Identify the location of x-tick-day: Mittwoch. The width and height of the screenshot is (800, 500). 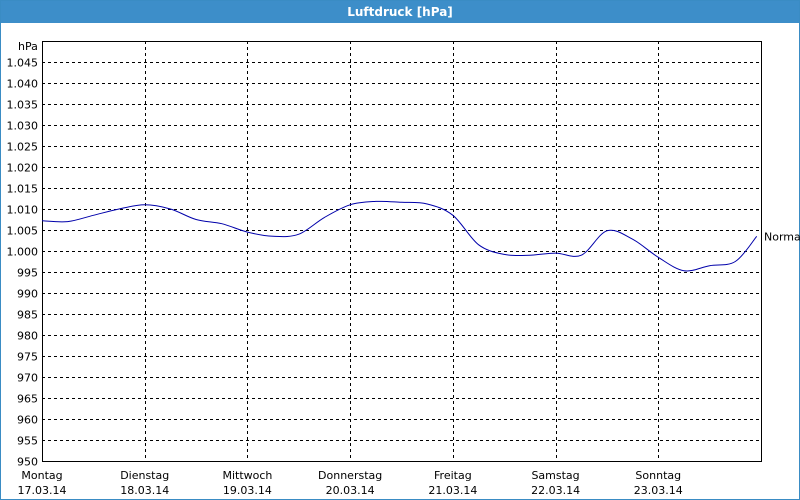
(247, 475).